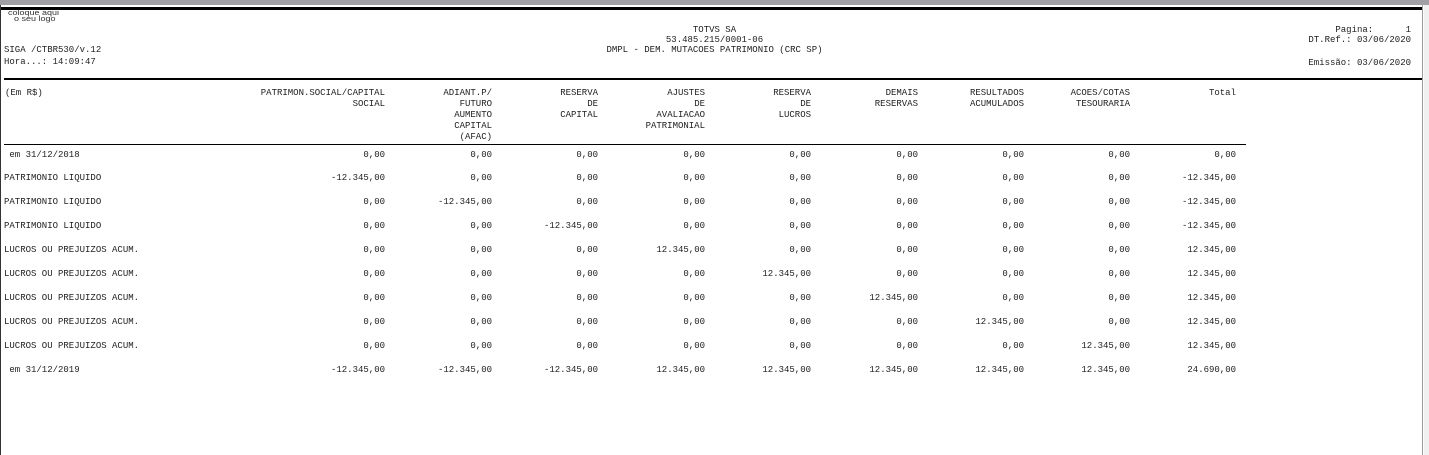 Image resolution: width=1429 pixels, height=455 pixels. I want to click on header-top-rule, so click(711, 8).